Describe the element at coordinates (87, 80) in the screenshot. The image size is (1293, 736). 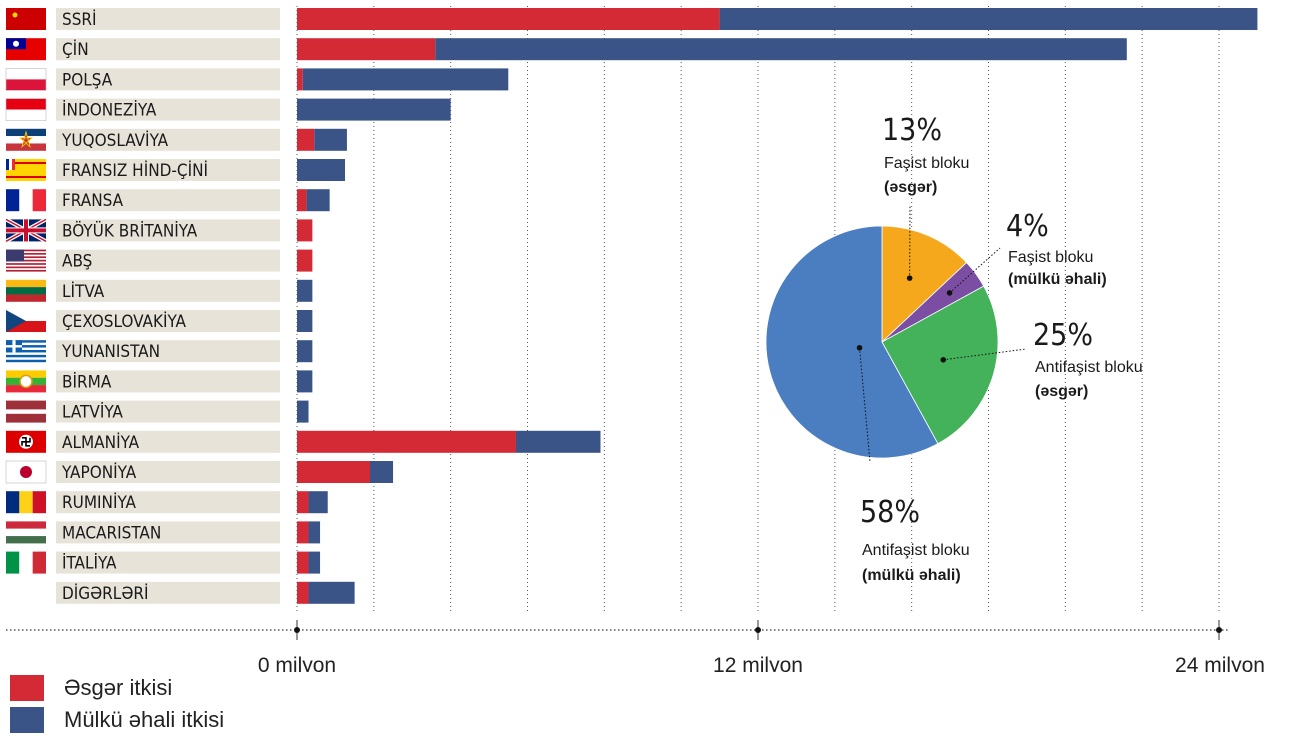
I see `country-label: POLŞA` at that location.